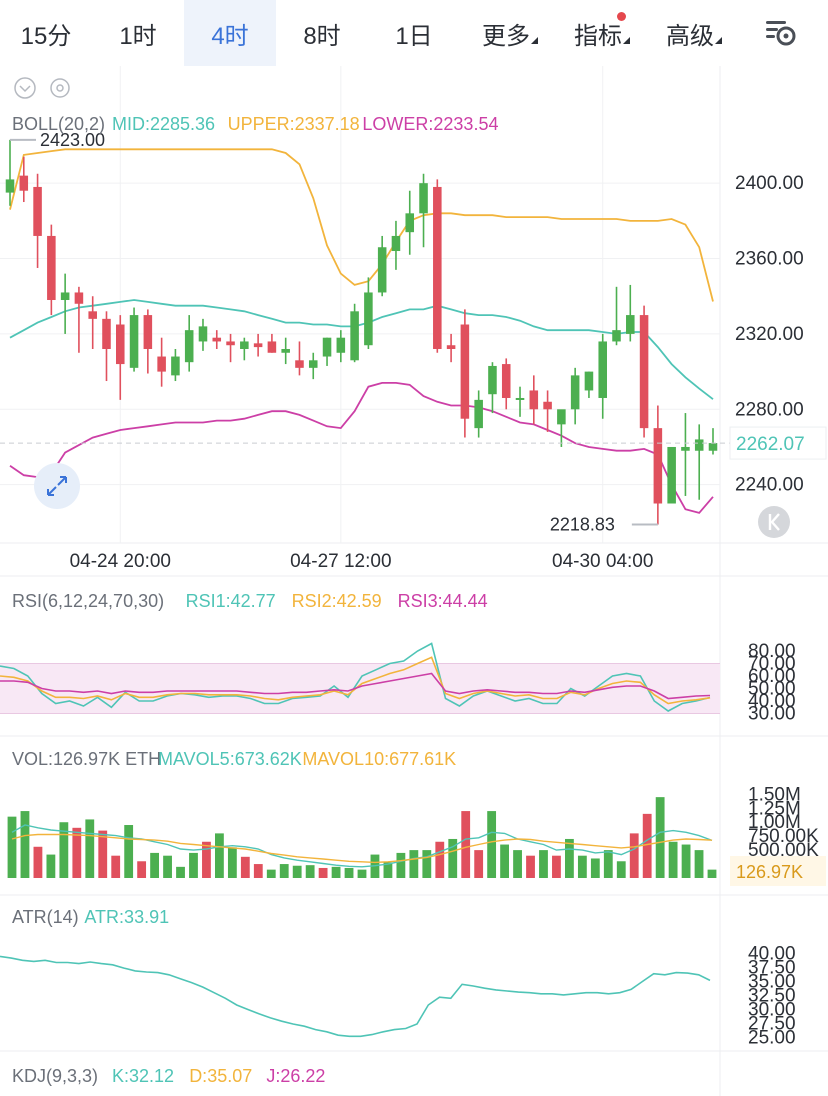 This screenshot has width=828, height=1096. What do you see at coordinates (361, 225) in the screenshot?
I see `boll-upper-line` at bounding box center [361, 225].